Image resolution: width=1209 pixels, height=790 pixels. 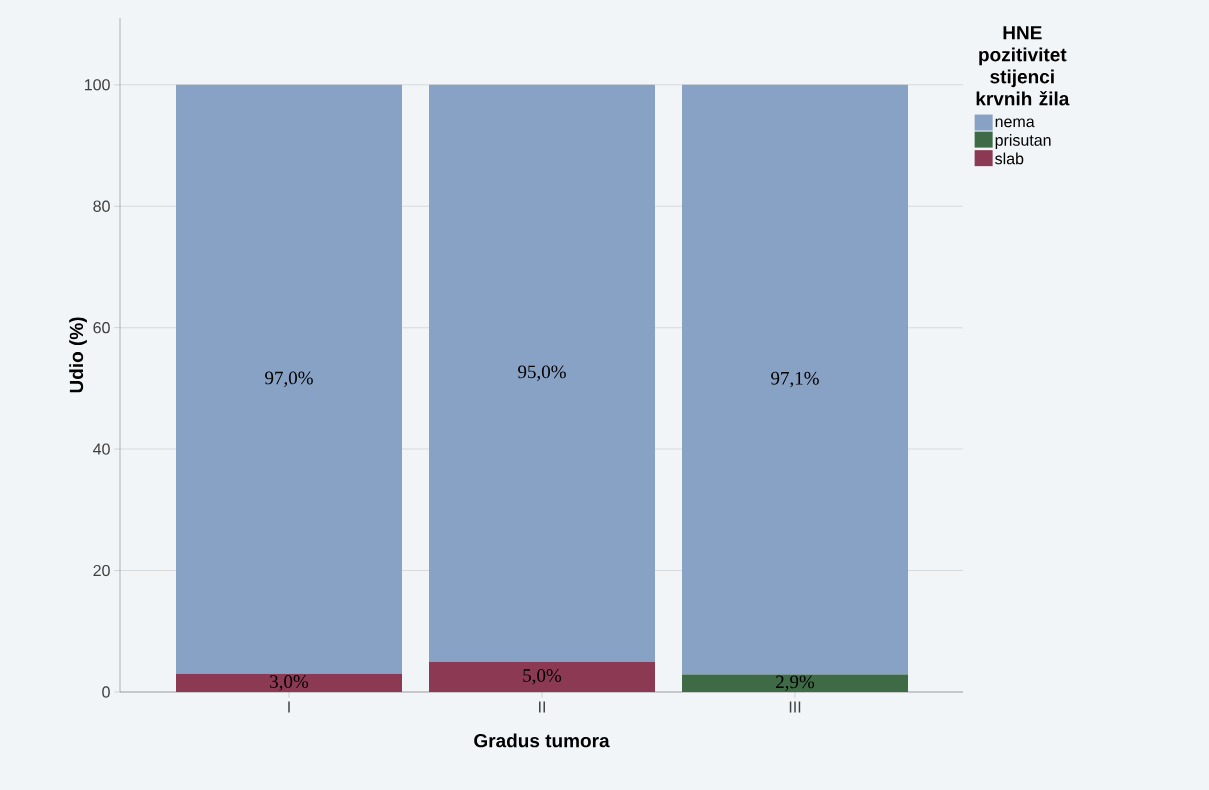 I want to click on data-label: 2,9%, so click(x=795, y=683).